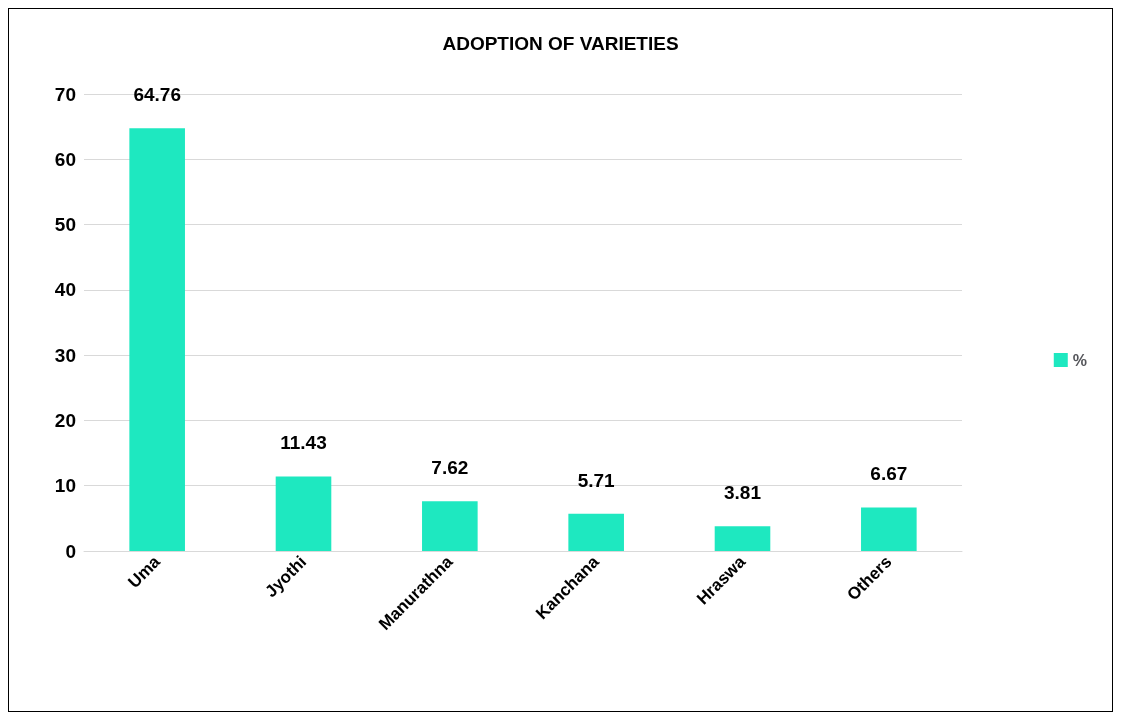 This screenshot has width=1123, height=722. What do you see at coordinates (65, 94) in the screenshot?
I see `y-tick-label: 70` at bounding box center [65, 94].